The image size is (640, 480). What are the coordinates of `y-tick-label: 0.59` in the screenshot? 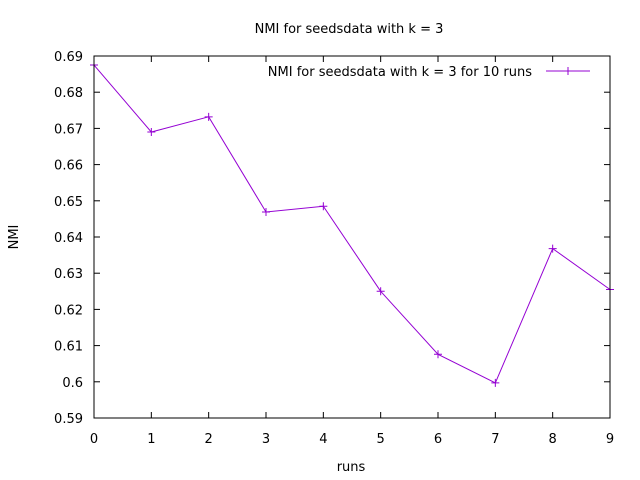 It's located at (68, 419).